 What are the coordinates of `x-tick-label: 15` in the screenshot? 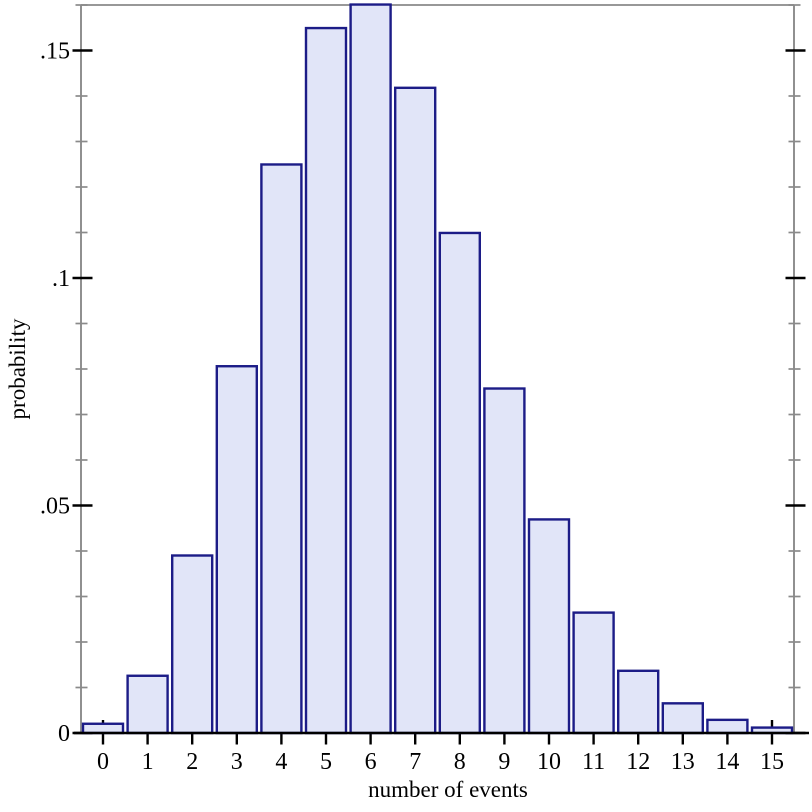 It's located at (772, 762).